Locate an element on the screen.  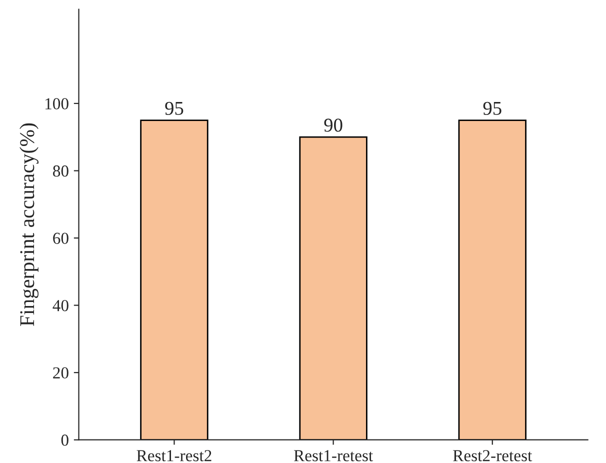
x-tick-label: Rest2-retest is located at coordinates (492, 456).